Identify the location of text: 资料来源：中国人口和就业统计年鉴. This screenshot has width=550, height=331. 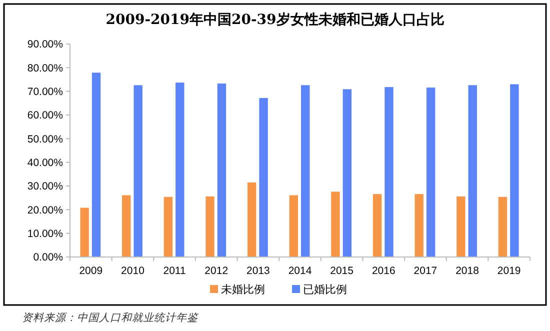
(110, 318).